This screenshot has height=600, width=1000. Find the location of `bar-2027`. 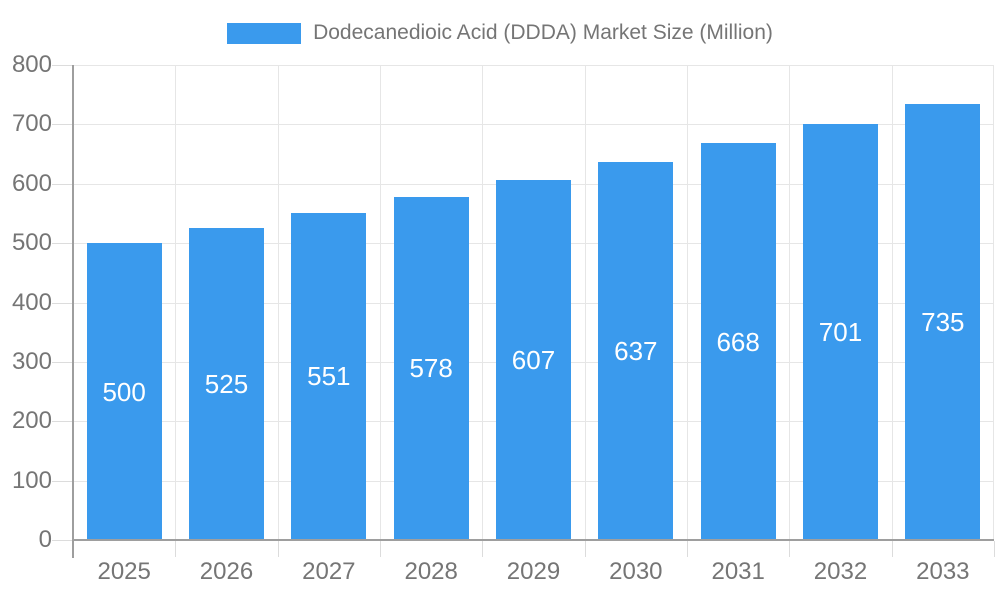

bar-2027 is located at coordinates (329, 376).